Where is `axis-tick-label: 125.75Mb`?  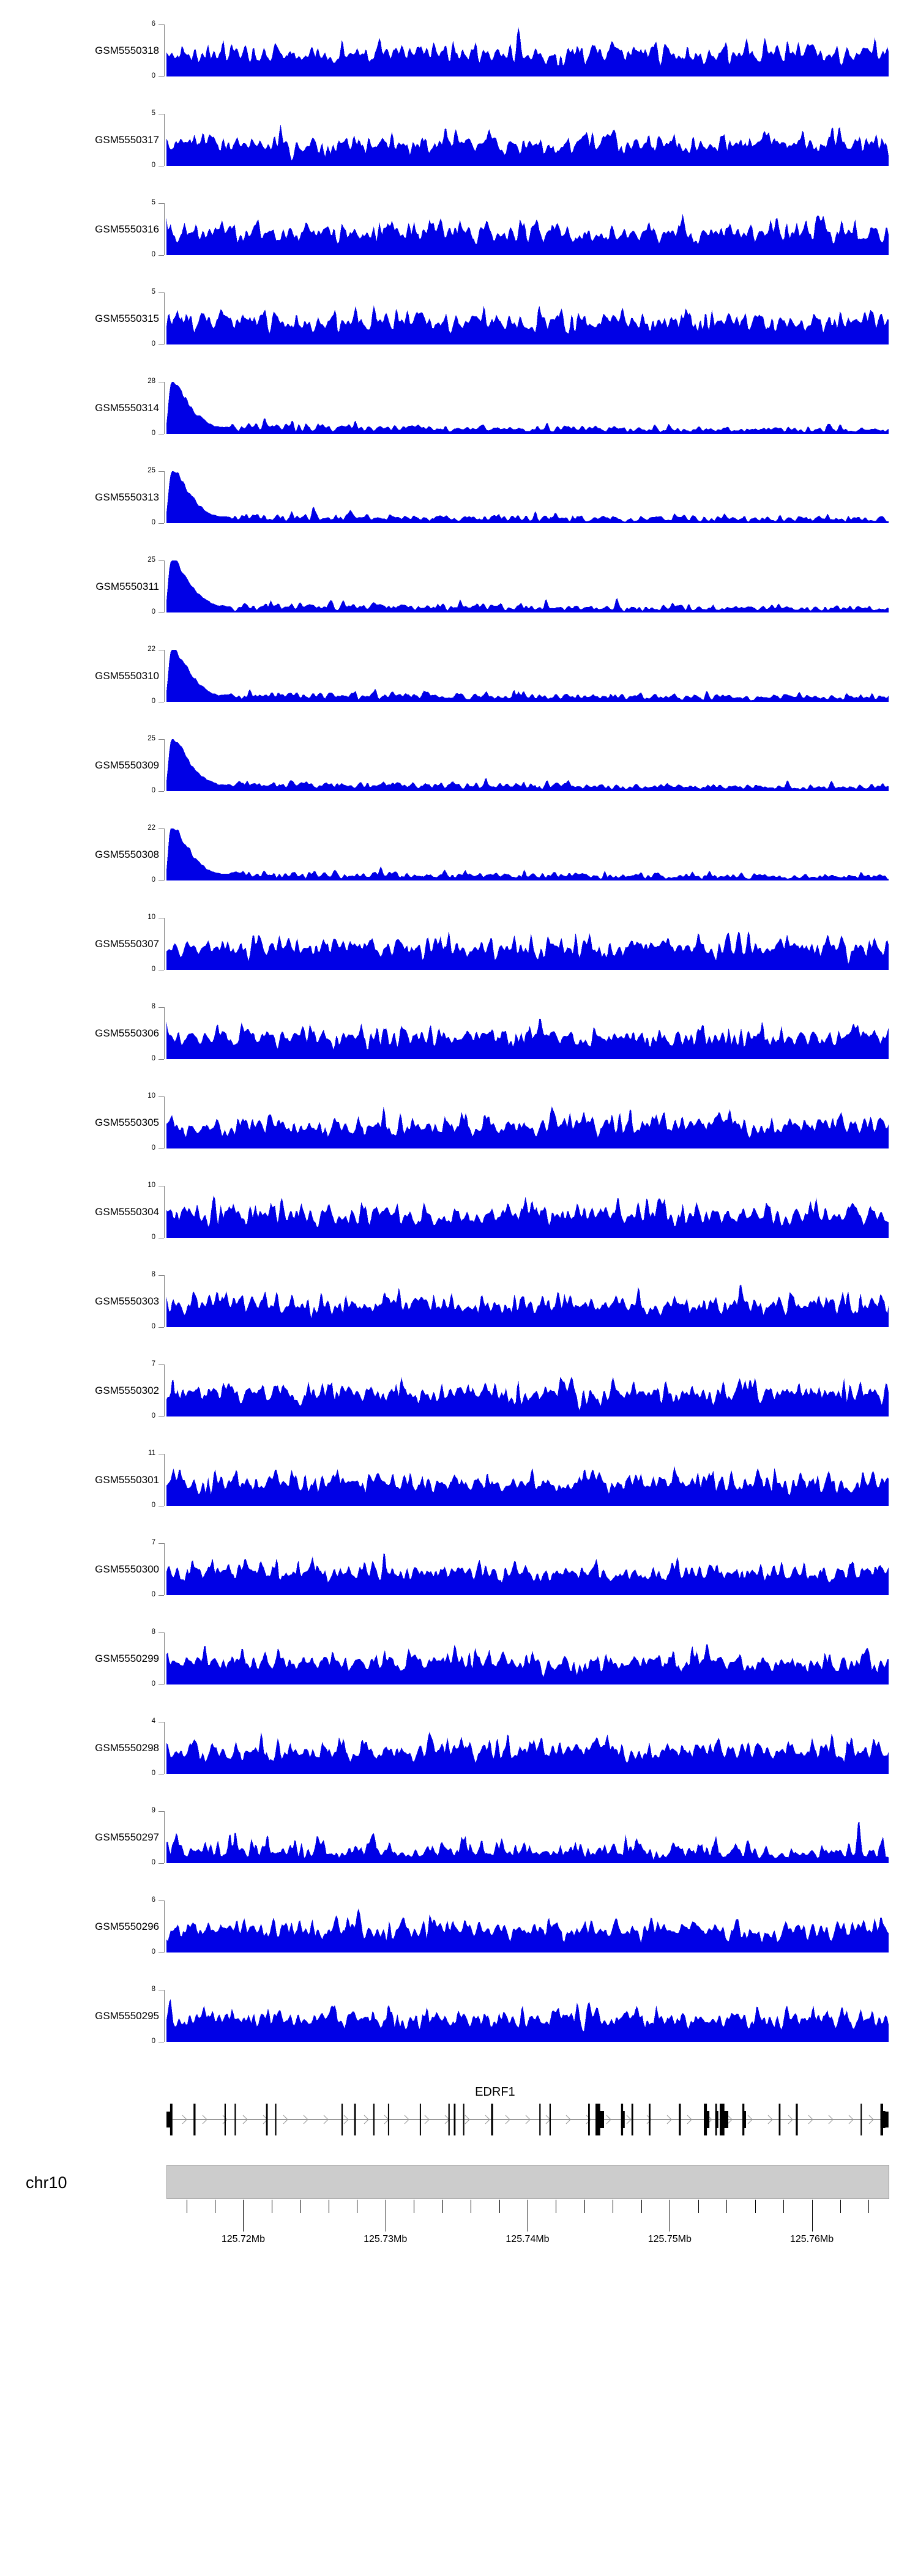 axis-tick-label: 125.75Mb is located at coordinates (669, 2239).